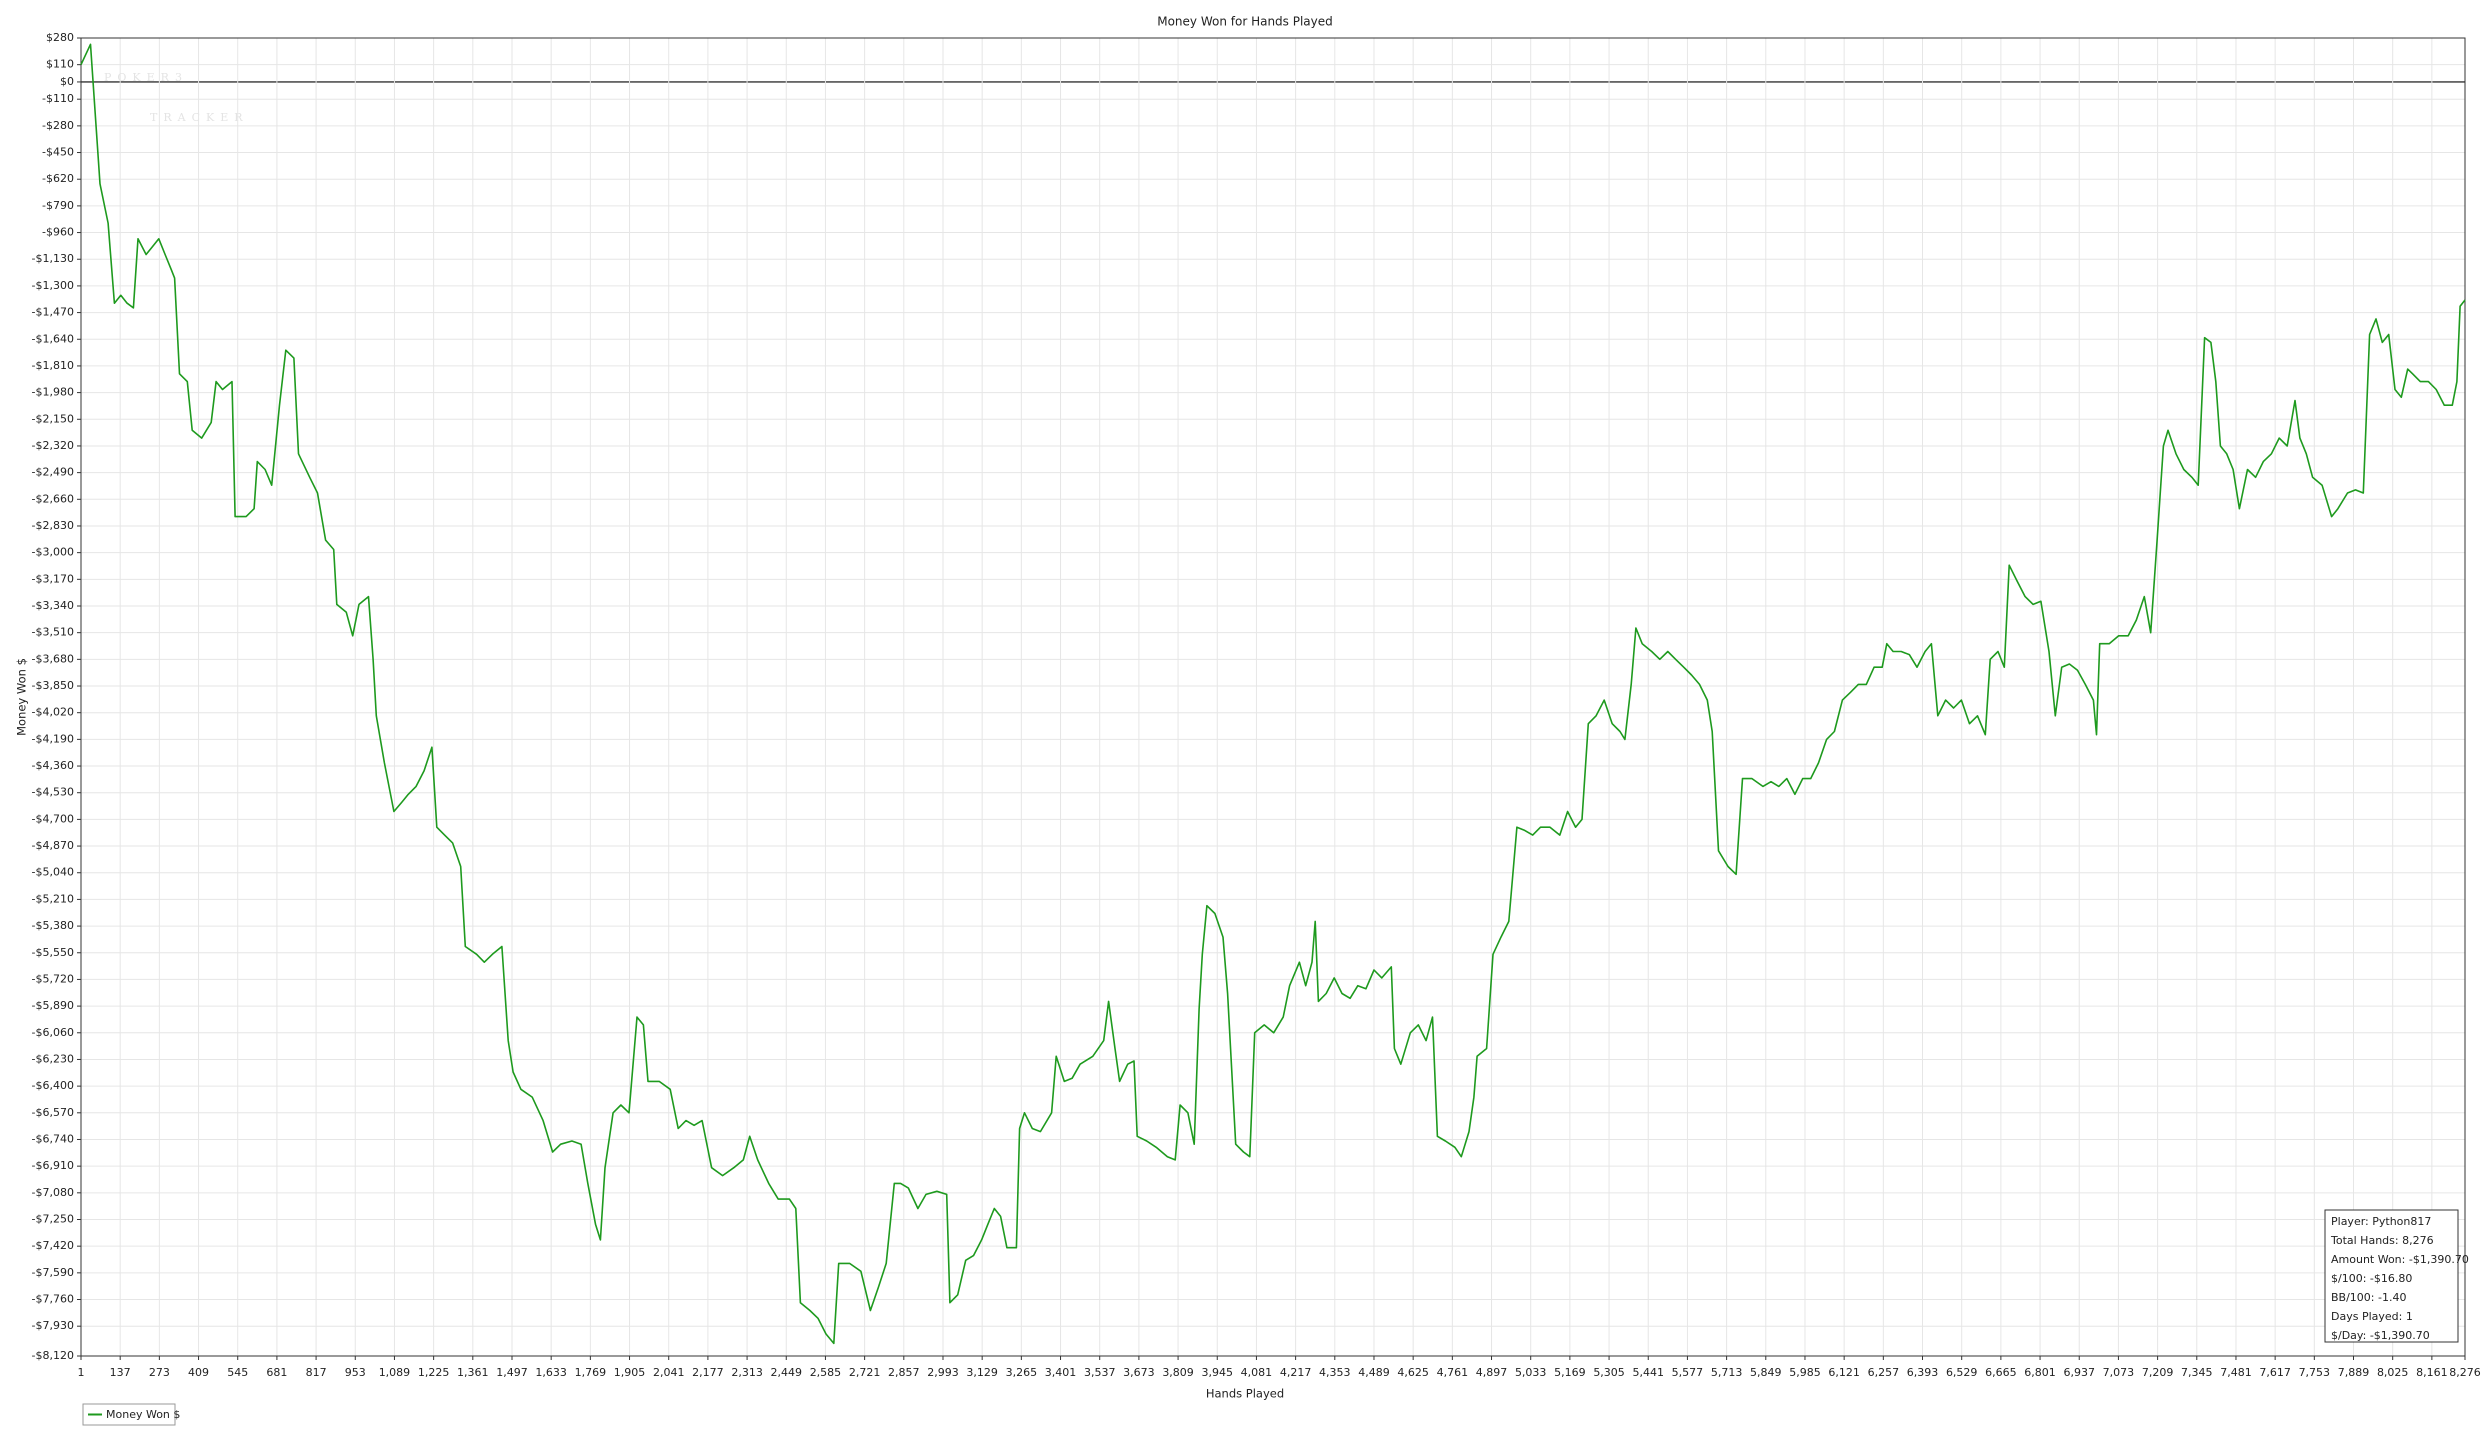 This screenshot has width=2490, height=1442. What do you see at coordinates (1492, 1372) in the screenshot?
I see `x-tick-label: 4,897` at bounding box center [1492, 1372].